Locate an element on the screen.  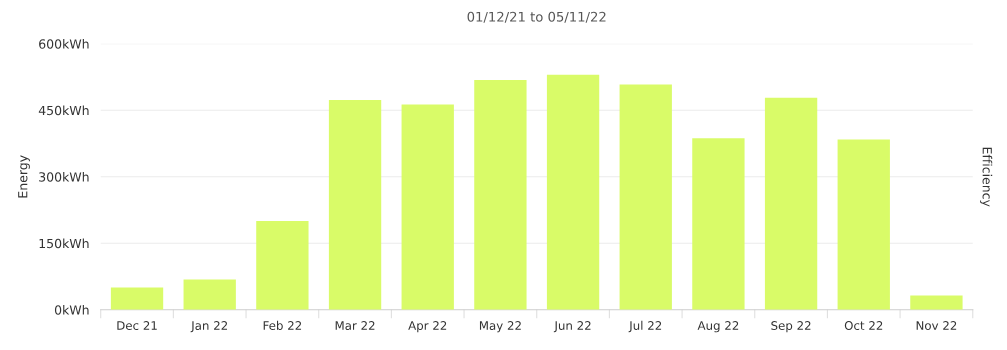
x-tick-label: Aug 22 is located at coordinates (718, 327).